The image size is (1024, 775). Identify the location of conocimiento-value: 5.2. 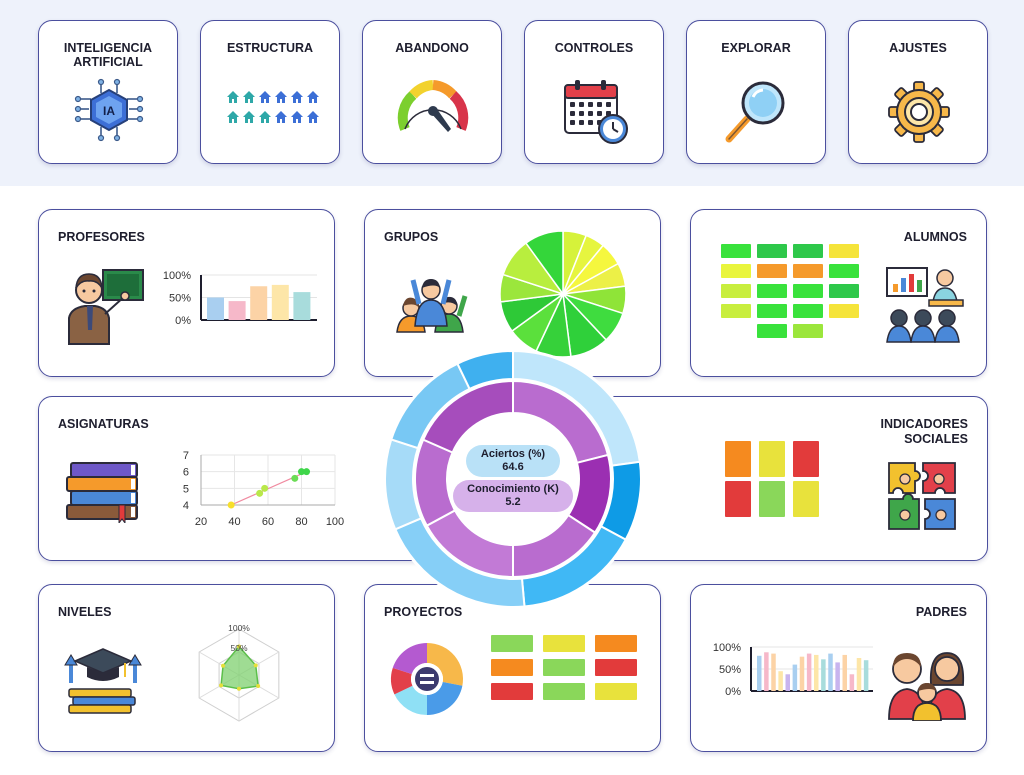
(513, 502).